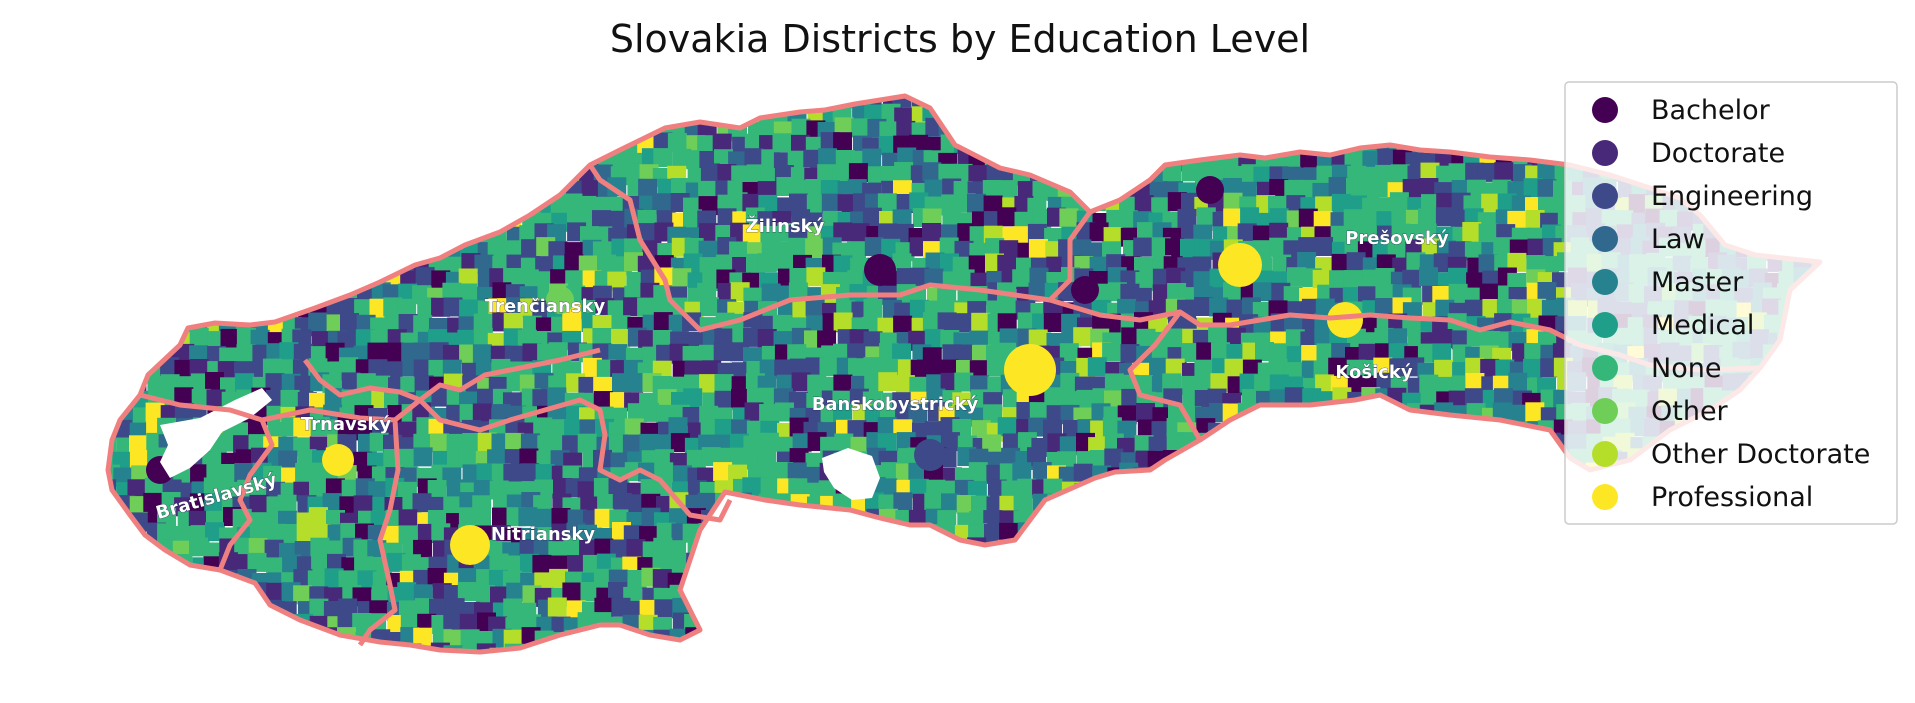 This screenshot has width=1915, height=703. I want to click on region-label-kosicky: Košický, so click(1374, 372).